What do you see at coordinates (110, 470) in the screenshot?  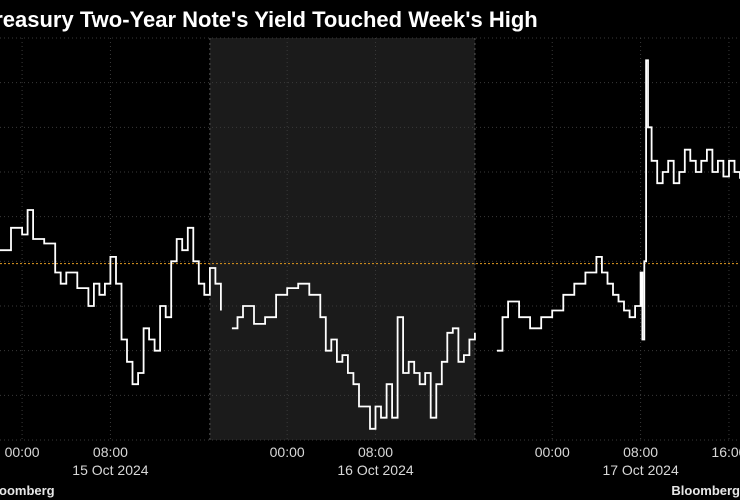 I see `date-label: 15 Oct 2024` at bounding box center [110, 470].